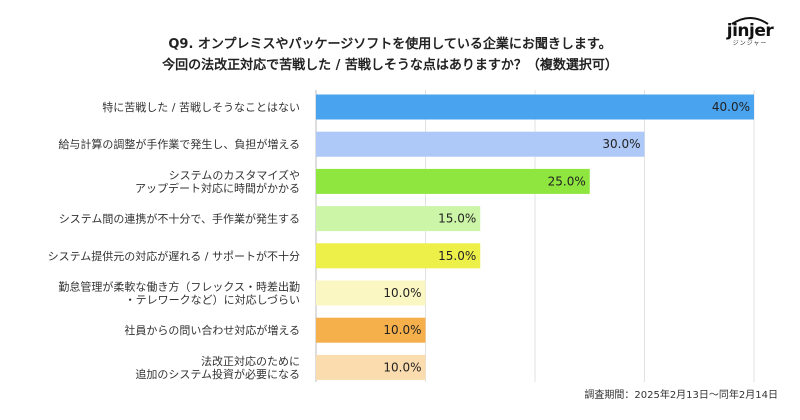 The image size is (800, 420). I want to click on category-label: 社員からの問い合わせ対応が増える, so click(212, 330).